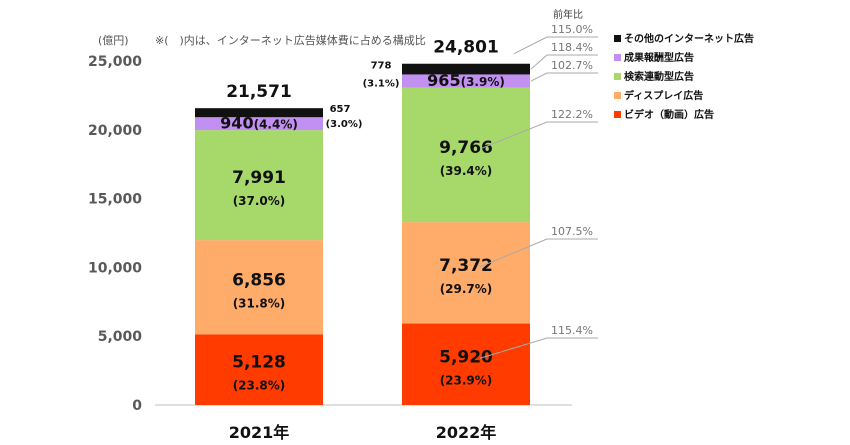  I want to click on data-label-inline: 940(4.4%), so click(259, 123).